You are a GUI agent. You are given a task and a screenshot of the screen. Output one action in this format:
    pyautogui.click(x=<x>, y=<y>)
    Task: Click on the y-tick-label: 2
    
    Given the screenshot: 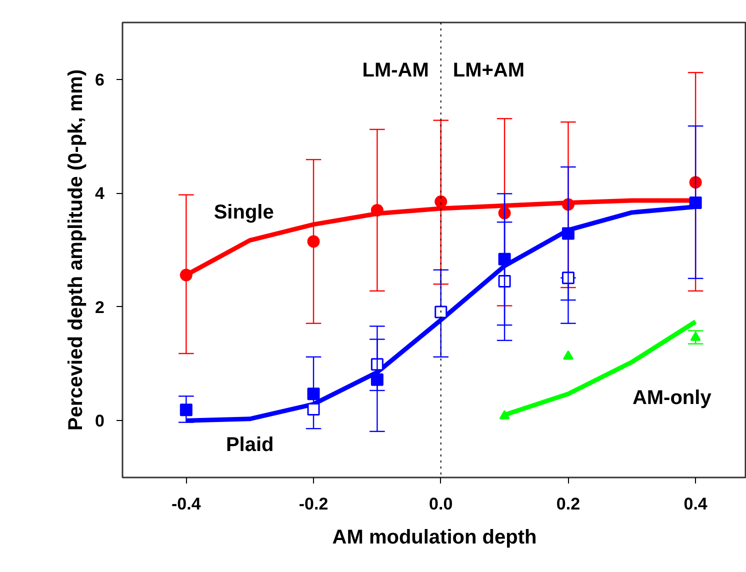 What is the action you would take?
    pyautogui.click(x=100, y=307)
    